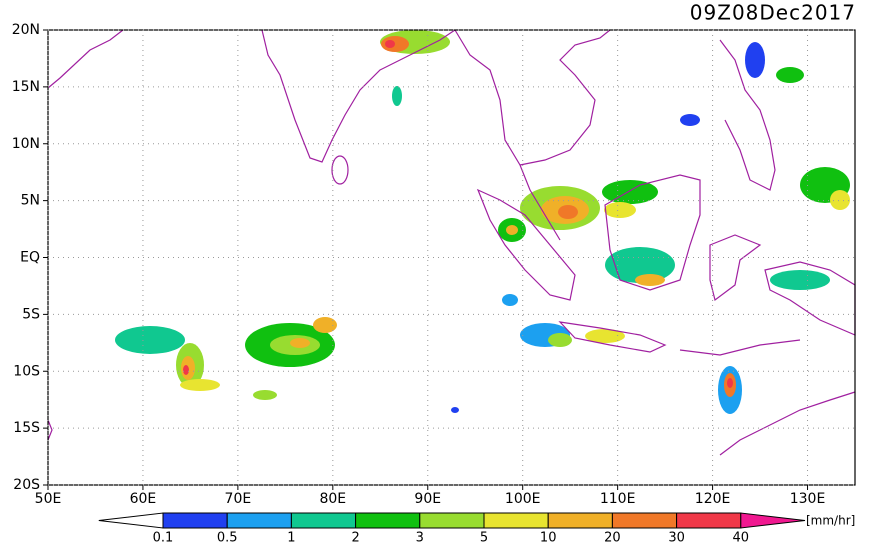 Image resolution: width=880 pixels, height=544 pixels. Describe the element at coordinates (773, 13) in the screenshot. I see `map-title: 09Z08Dec2017` at that location.